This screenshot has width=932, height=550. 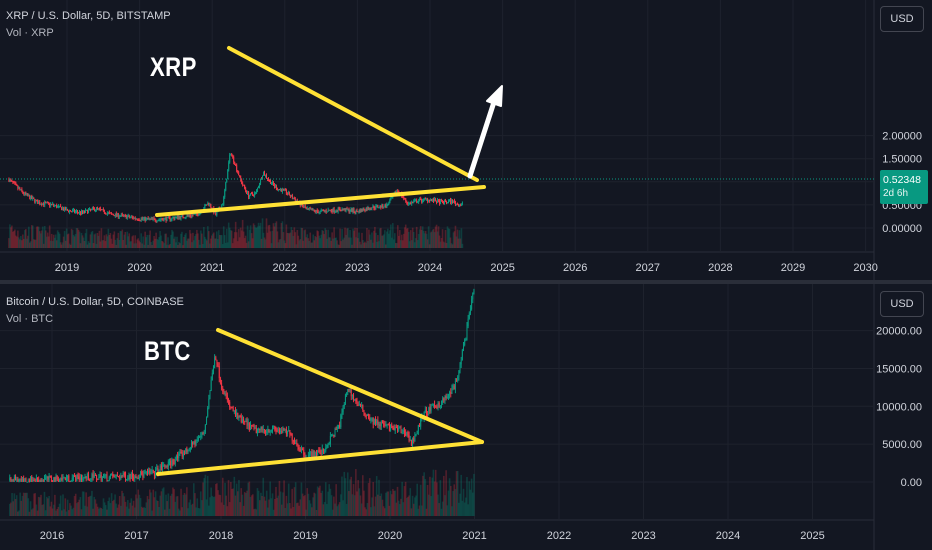 What do you see at coordinates (285, 268) in the screenshot?
I see `xrp-x-tick-label: 2022` at bounding box center [285, 268].